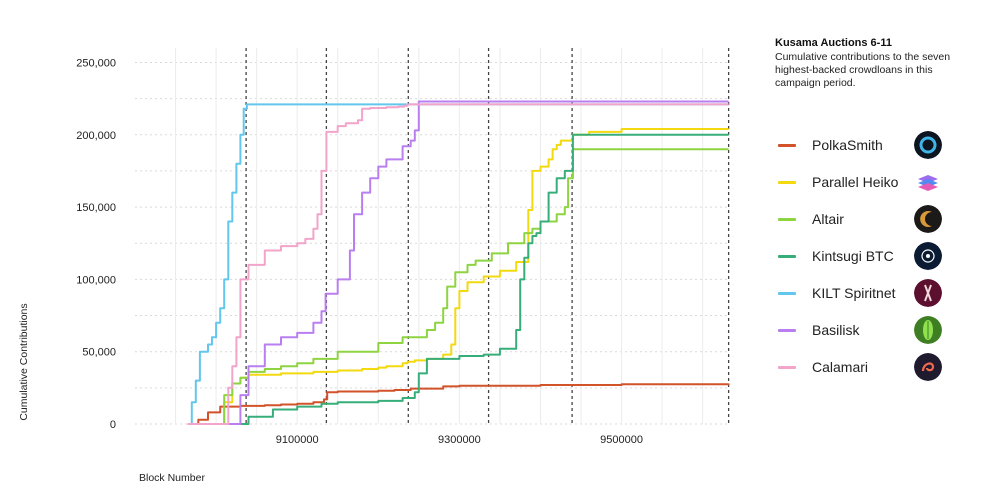 The image size is (1000, 500). What do you see at coordinates (928, 145) in the screenshot?
I see `polkasmith-icon` at bounding box center [928, 145].